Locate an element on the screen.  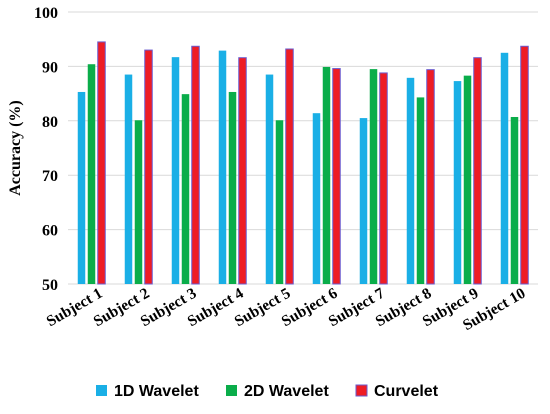
legend-label: 1D Wavelet is located at coordinates (156, 391).